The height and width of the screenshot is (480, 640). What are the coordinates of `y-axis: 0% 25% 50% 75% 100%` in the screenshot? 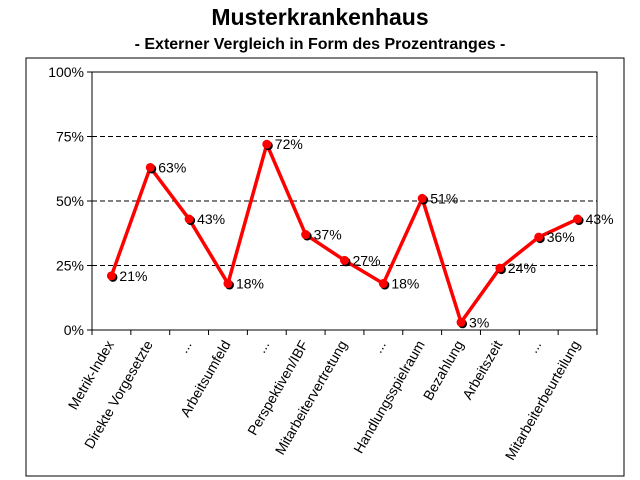 It's located at (70, 201).